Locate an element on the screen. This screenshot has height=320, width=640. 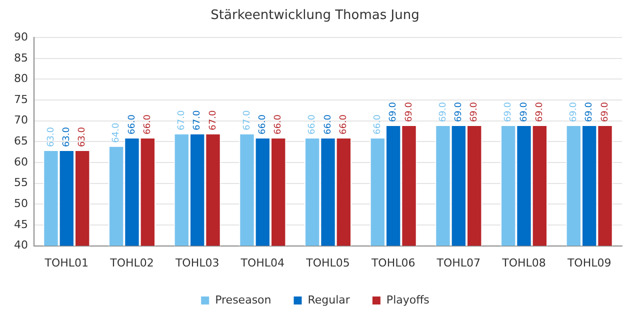
x-tick-label: TOHL02 is located at coordinates (131, 263).